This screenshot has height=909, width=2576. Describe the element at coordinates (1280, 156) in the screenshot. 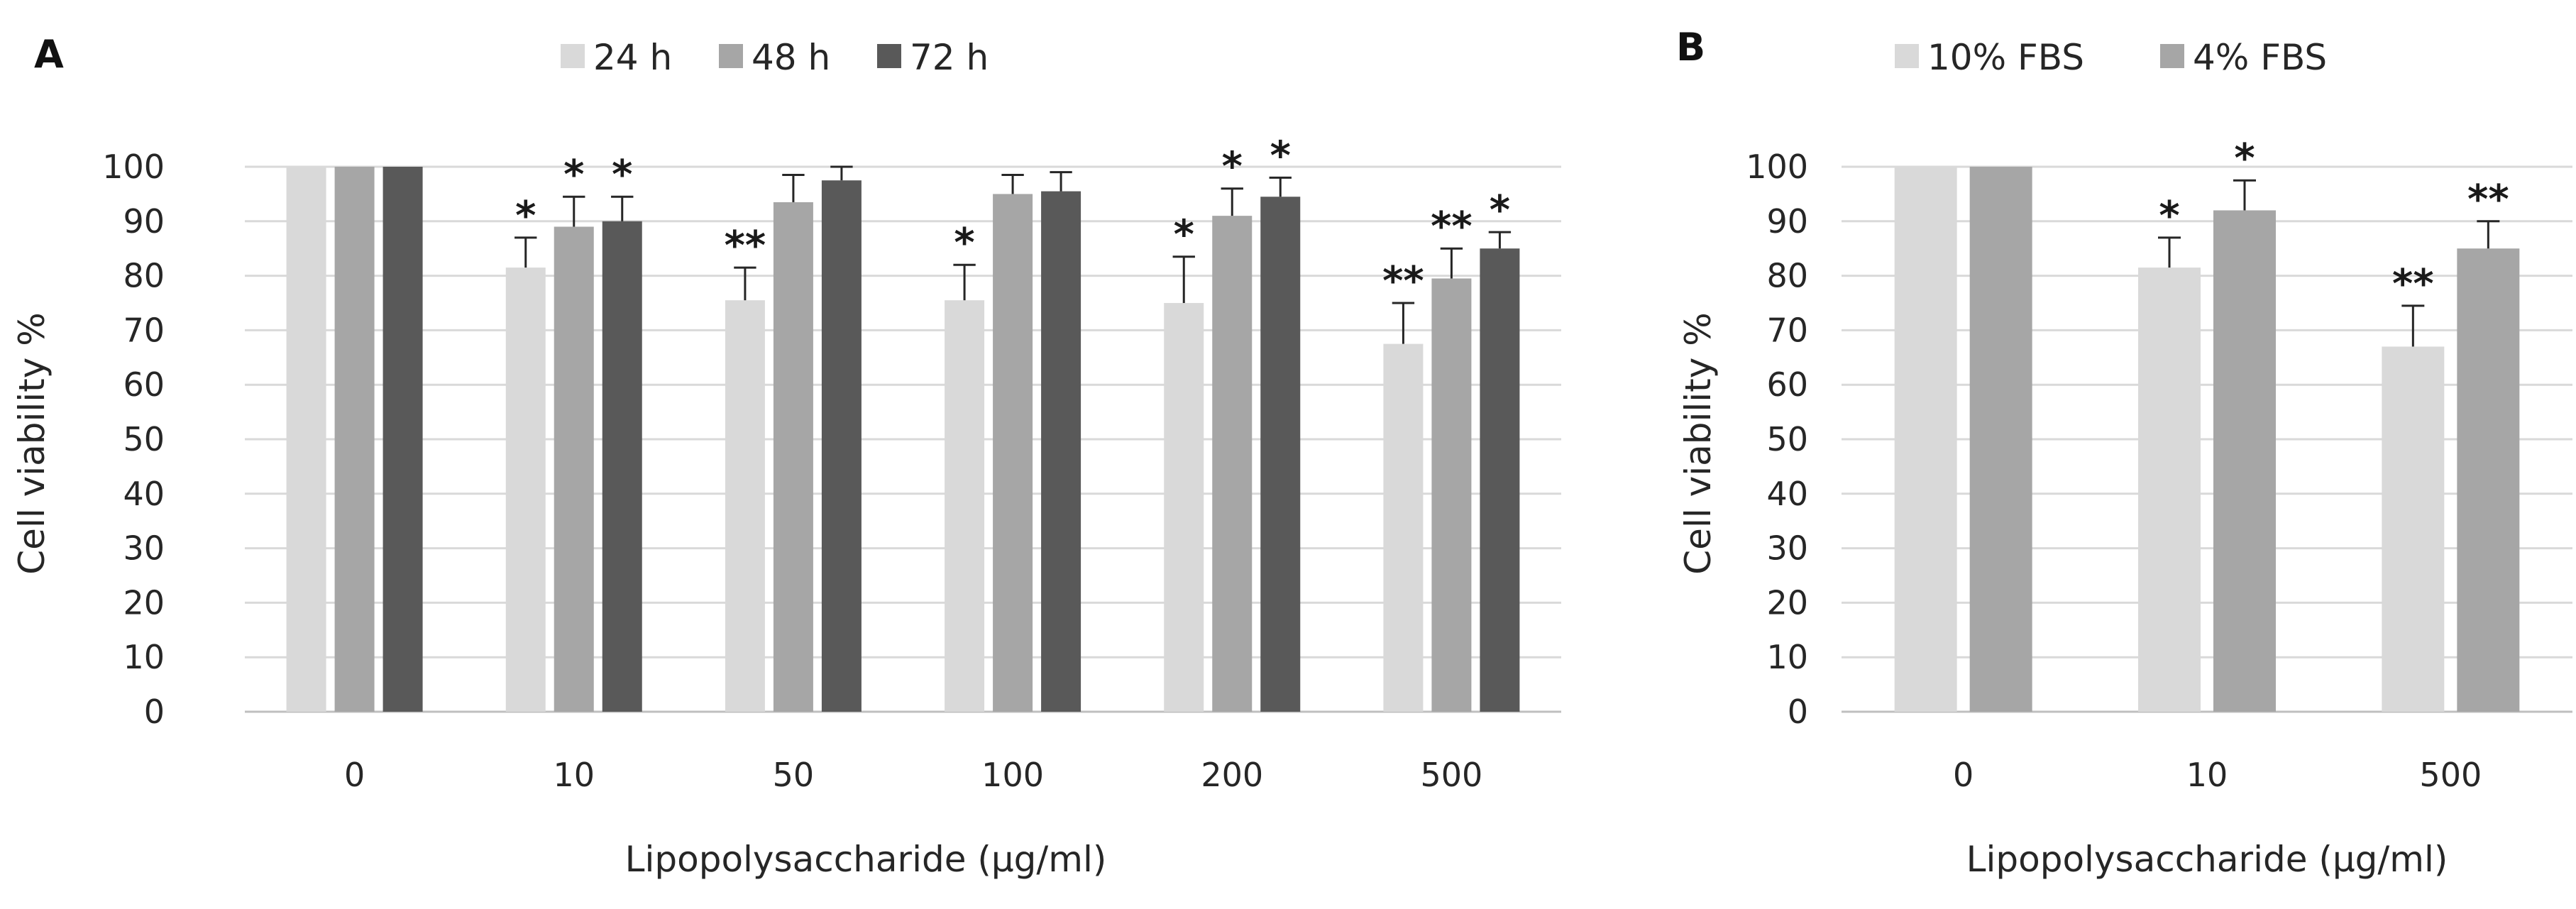

I see `significance-72-h-200: *` at that location.